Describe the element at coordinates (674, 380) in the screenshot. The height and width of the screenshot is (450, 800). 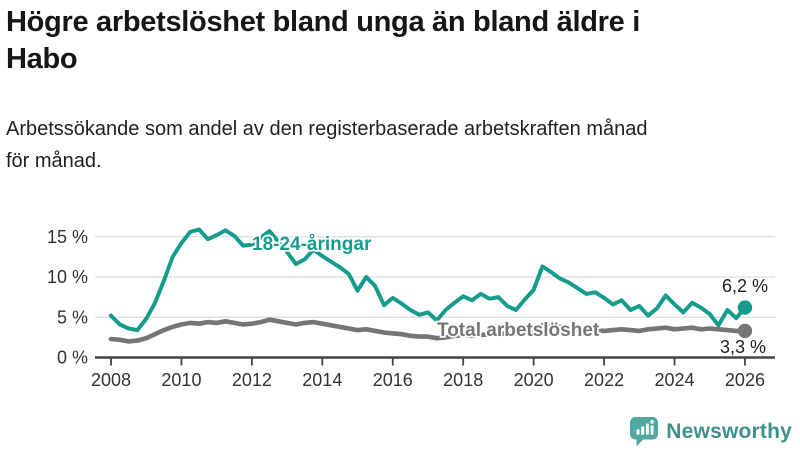
I see `x-axis-label-2024: 2024` at that location.